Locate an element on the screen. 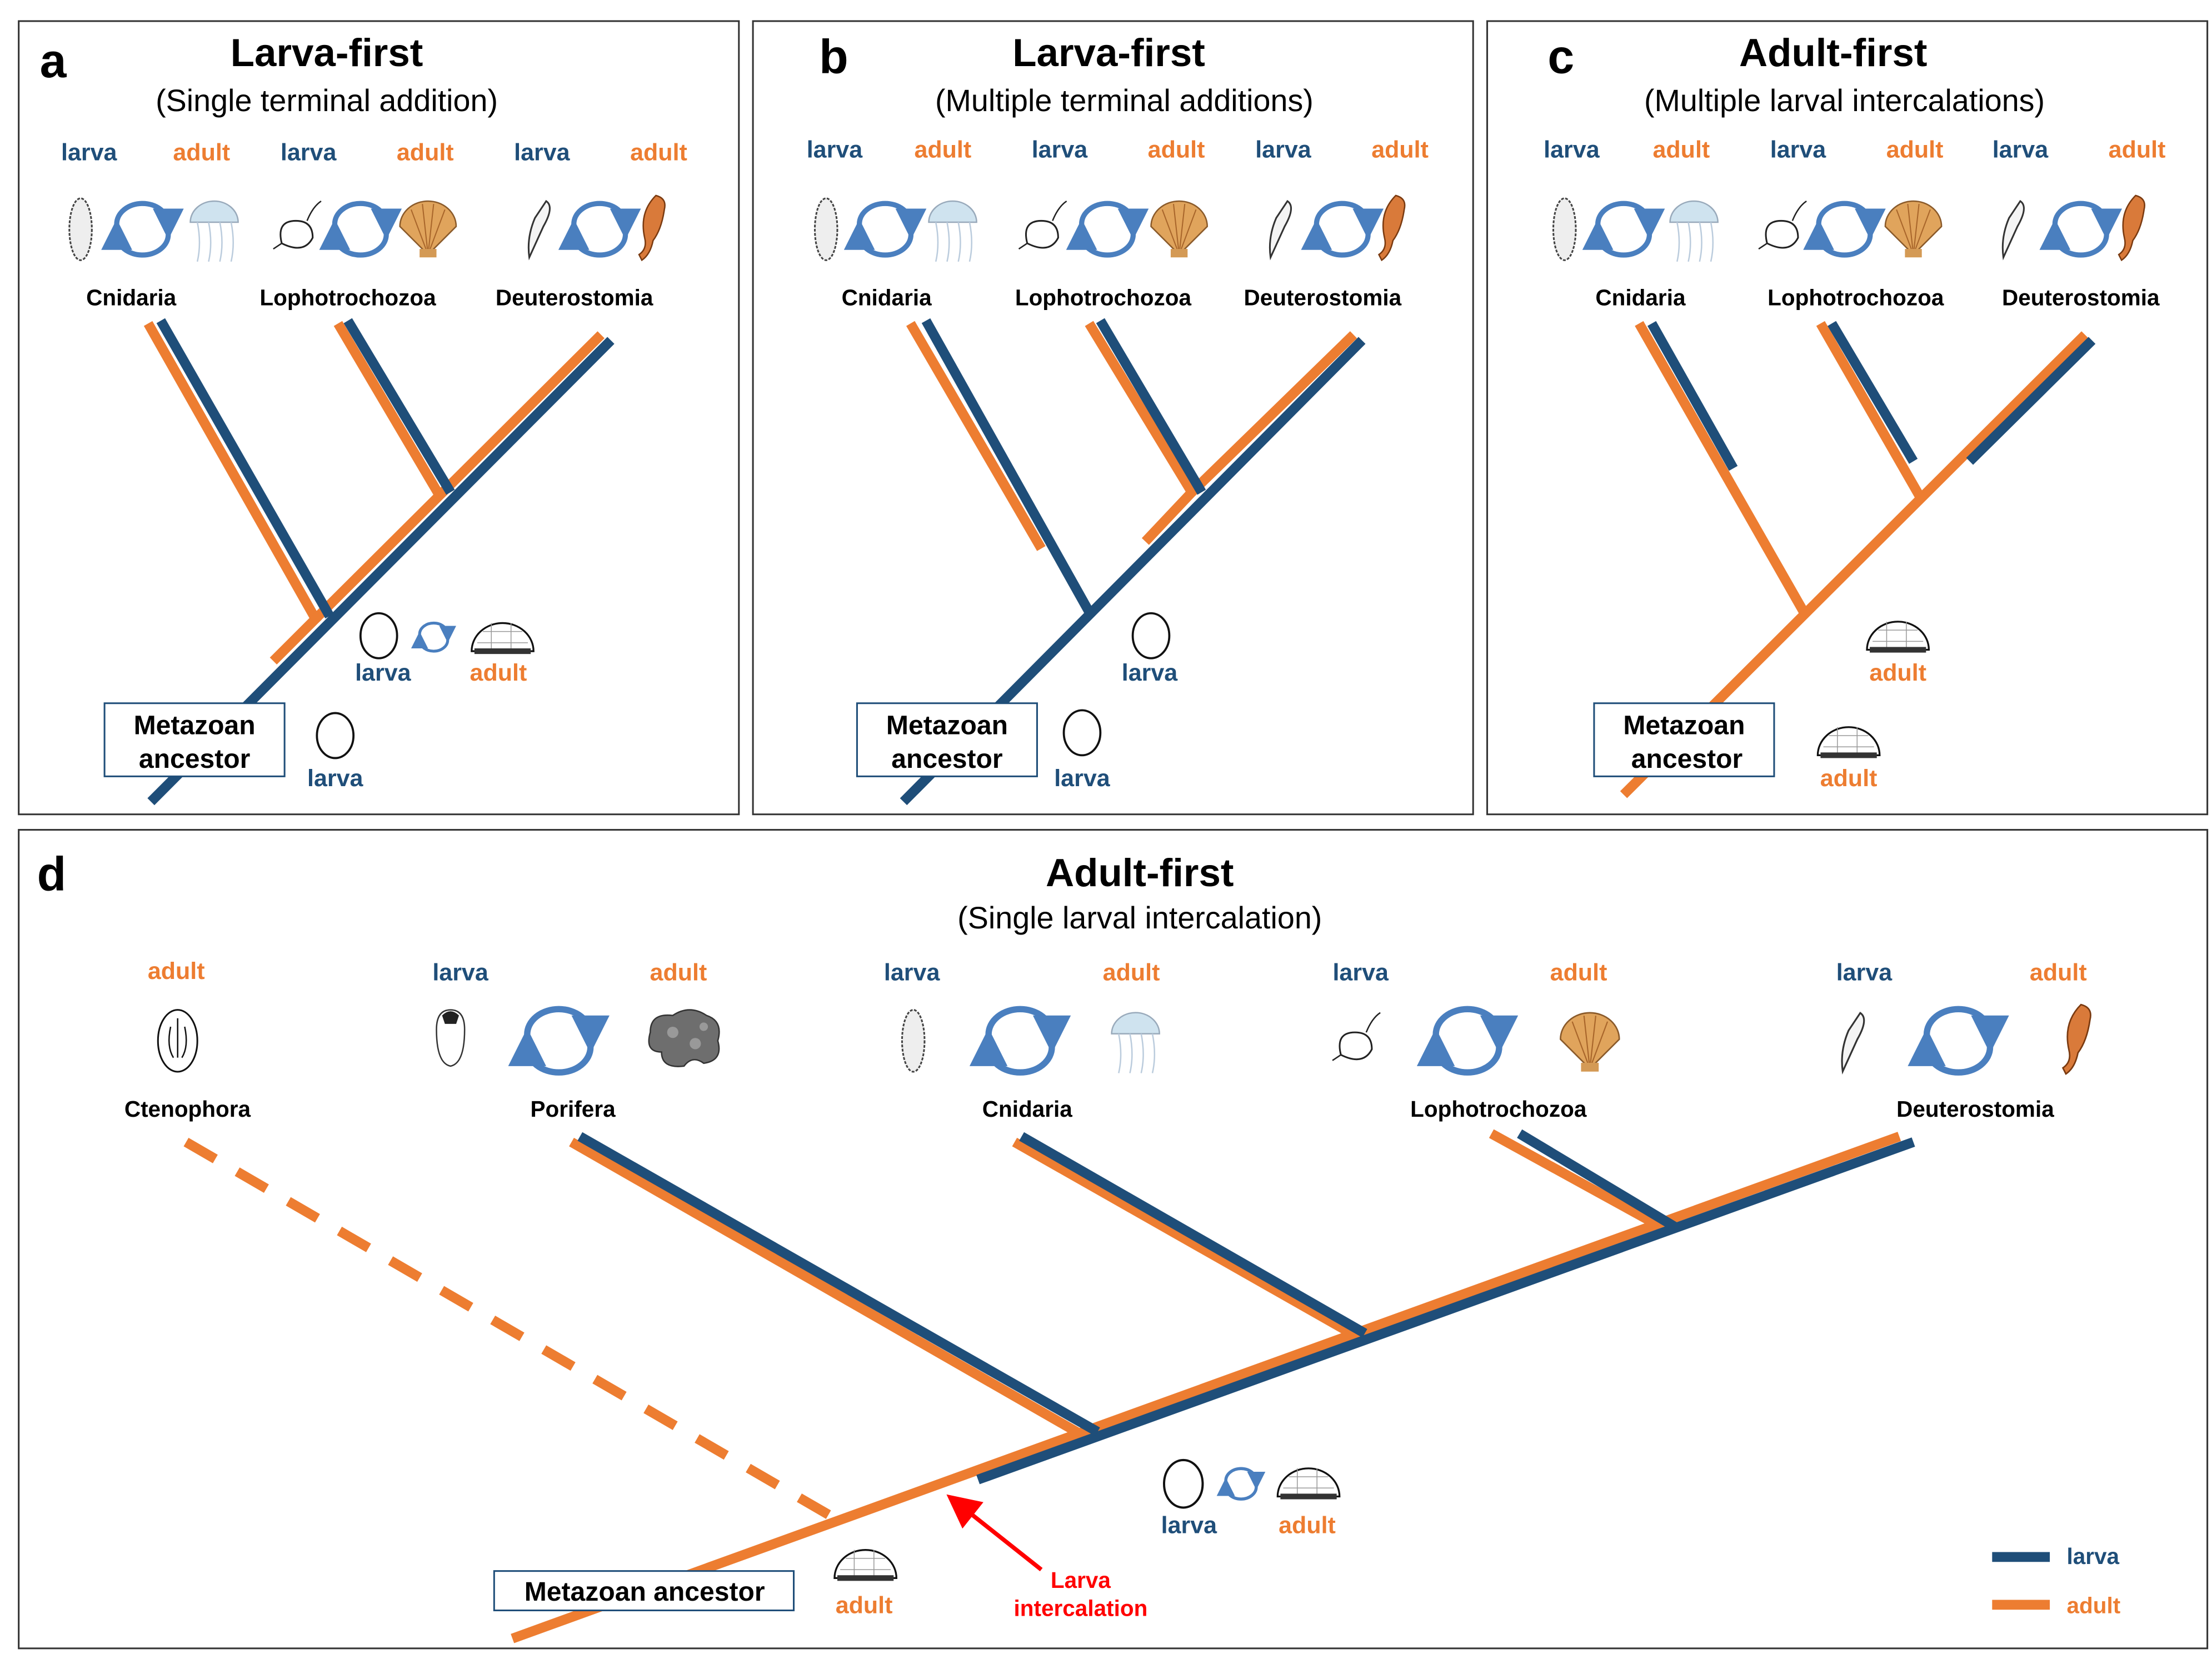  ancestor-label: Metazoan ancestor is located at coordinates (645, 1592).